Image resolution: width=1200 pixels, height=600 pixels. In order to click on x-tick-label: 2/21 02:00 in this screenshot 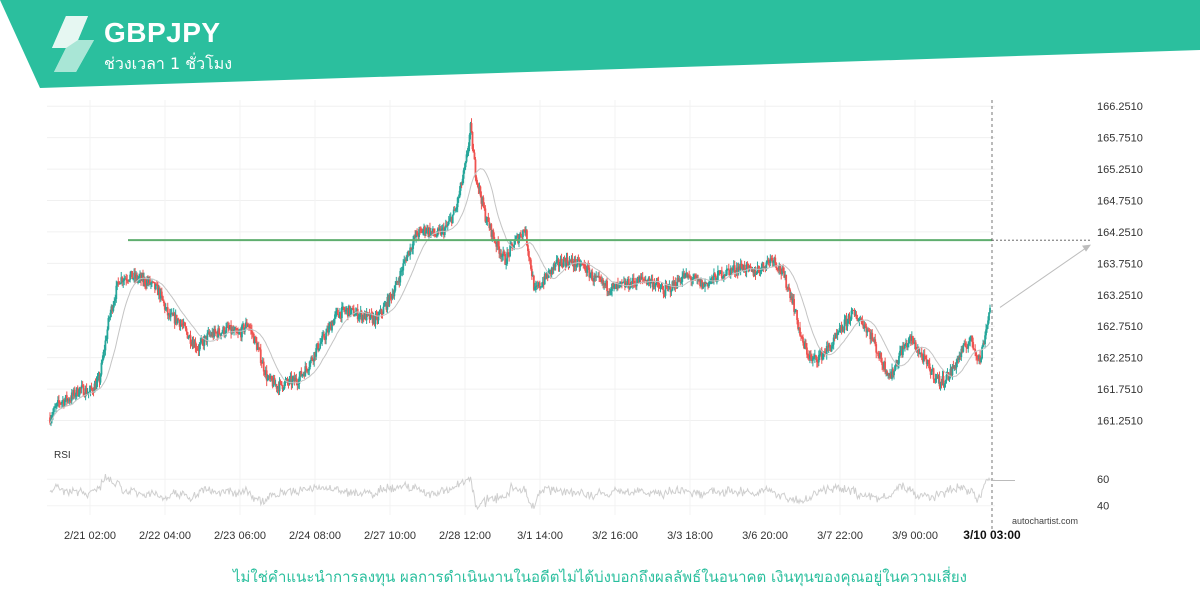, I will do `click(90, 536)`.